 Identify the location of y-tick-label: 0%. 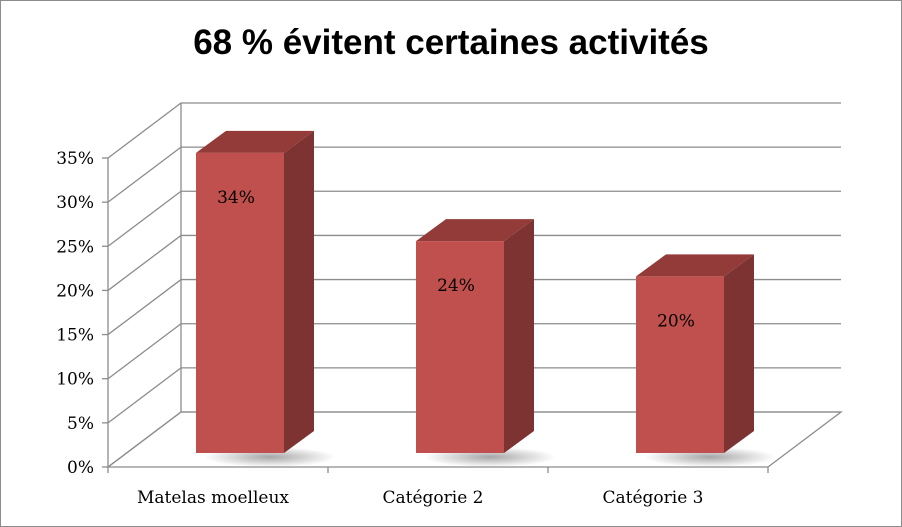
(80, 468).